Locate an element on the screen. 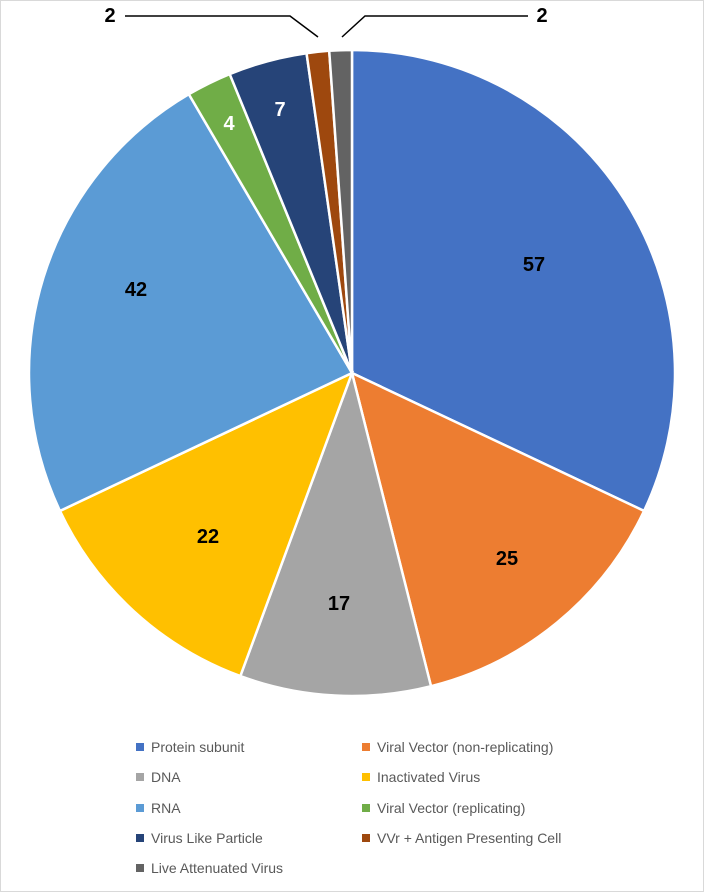 The image size is (704, 892). data-label: 25 is located at coordinates (507, 559).